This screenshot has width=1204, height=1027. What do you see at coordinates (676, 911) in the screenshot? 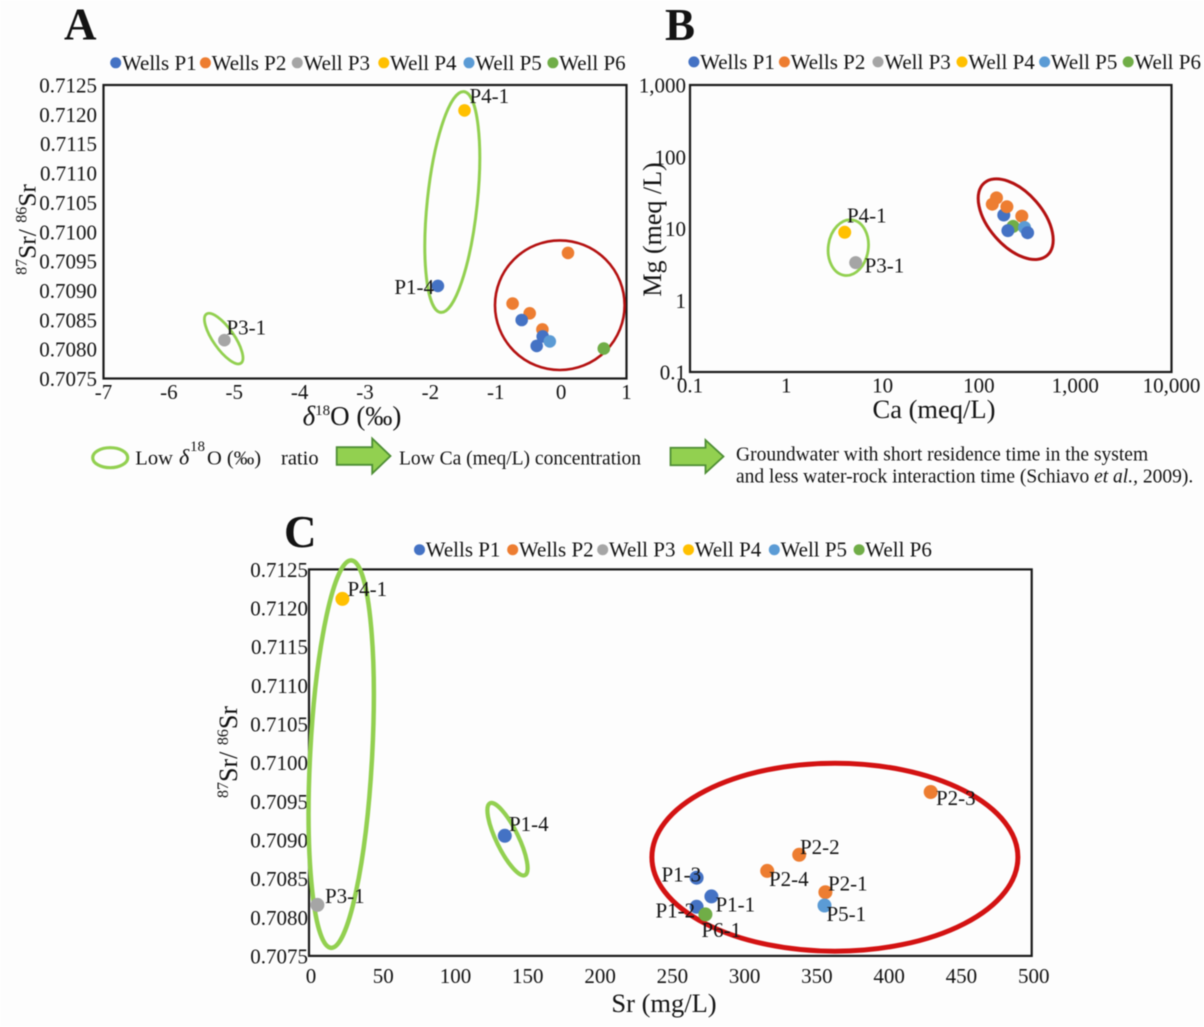
I see `svg-text: P1-2` at bounding box center [676, 911].